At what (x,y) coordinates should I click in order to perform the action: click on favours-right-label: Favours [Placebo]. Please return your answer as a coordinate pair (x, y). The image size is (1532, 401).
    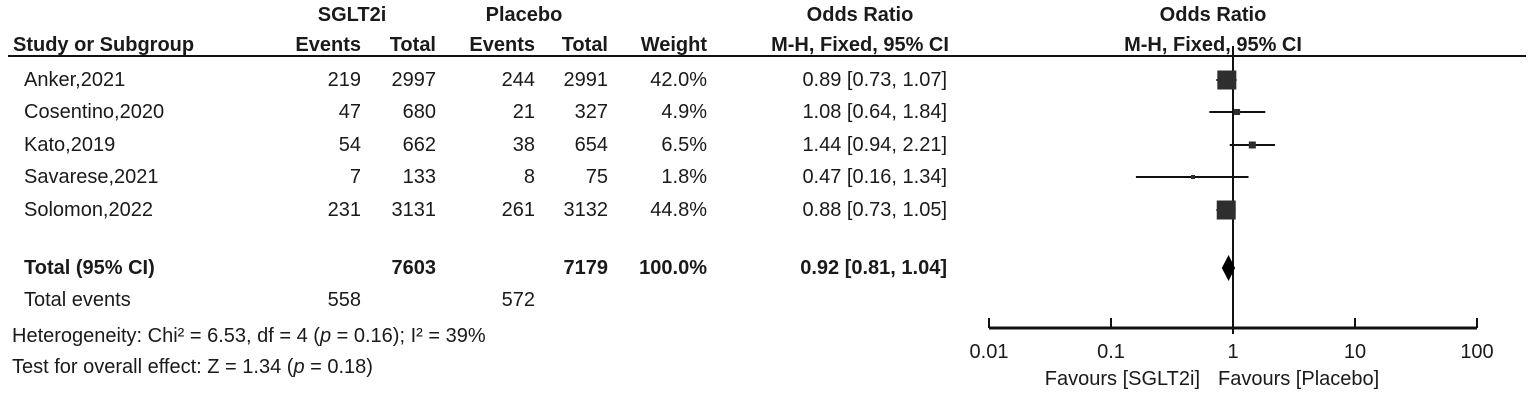
    Looking at the image, I should click on (1298, 379).